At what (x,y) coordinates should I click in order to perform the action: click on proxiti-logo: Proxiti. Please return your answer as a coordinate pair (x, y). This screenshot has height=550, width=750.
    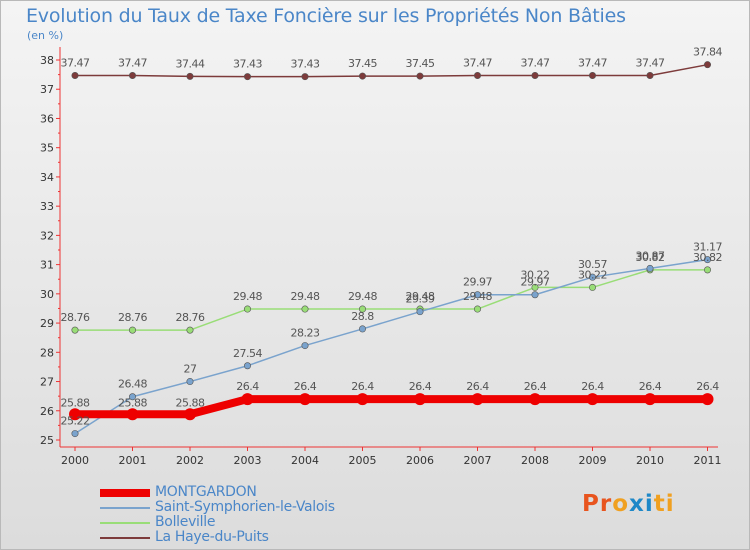
    Looking at the image, I should click on (628, 504).